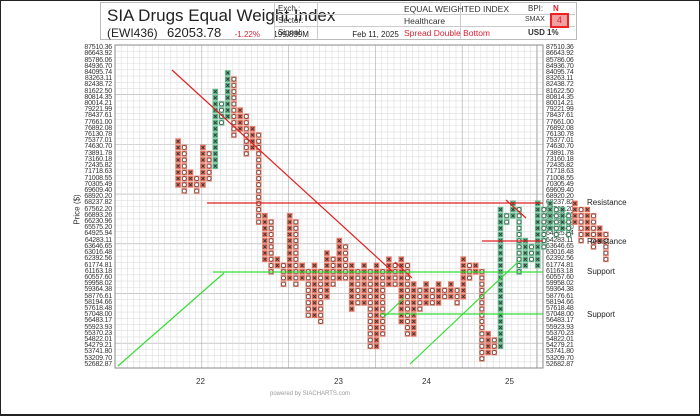 This screenshot has width=700, height=416. I want to click on y-label-right: 55923.93, so click(560, 327).